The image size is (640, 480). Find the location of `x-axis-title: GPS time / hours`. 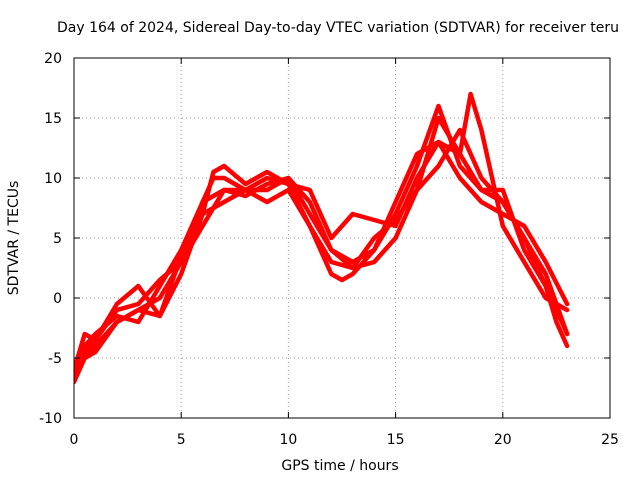

x-axis-title: GPS time / hours is located at coordinates (339, 466).